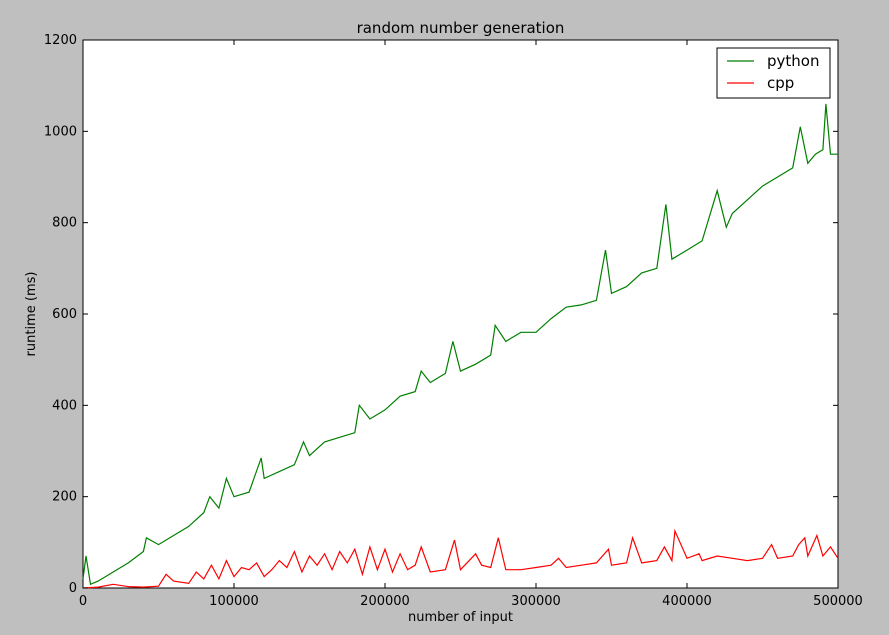 The image size is (889, 635). I want to click on y-tick-label: 1200, so click(60, 40).